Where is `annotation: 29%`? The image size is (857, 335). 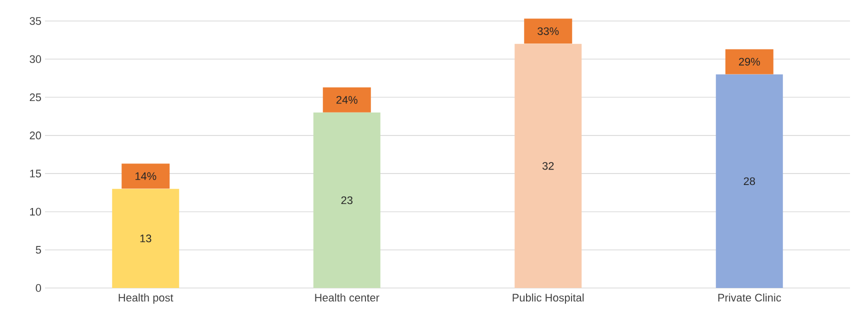
annotation: 29% is located at coordinates (749, 62).